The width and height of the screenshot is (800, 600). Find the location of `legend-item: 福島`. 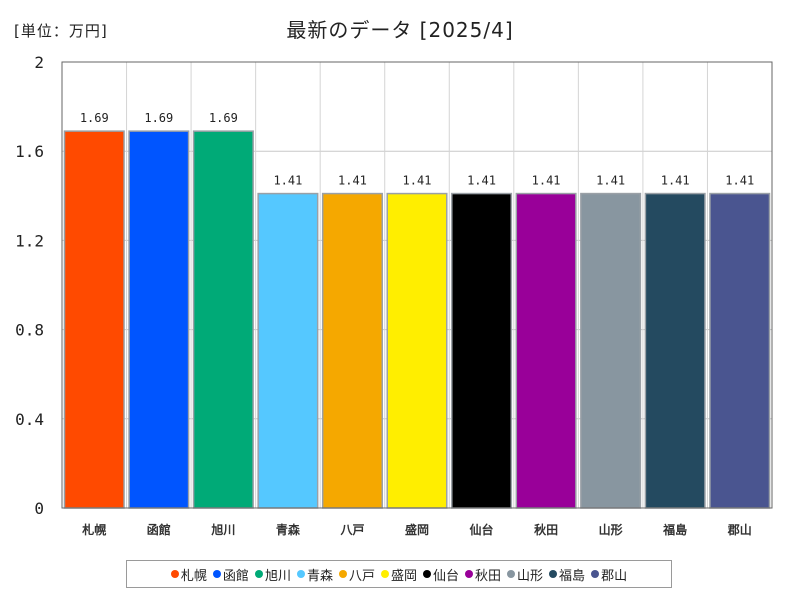

legend-item: 福島 is located at coordinates (567, 574).